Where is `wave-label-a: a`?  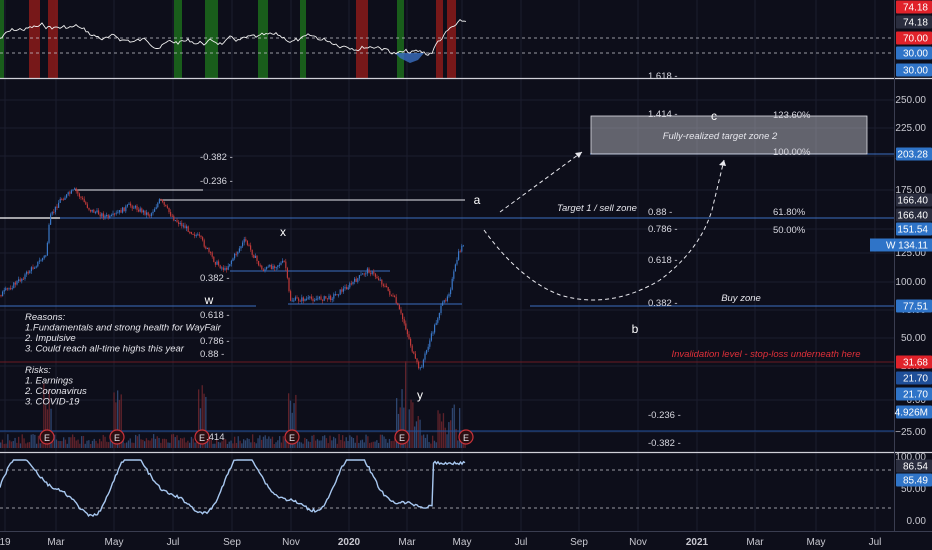
wave-label-a: a is located at coordinates (477, 200).